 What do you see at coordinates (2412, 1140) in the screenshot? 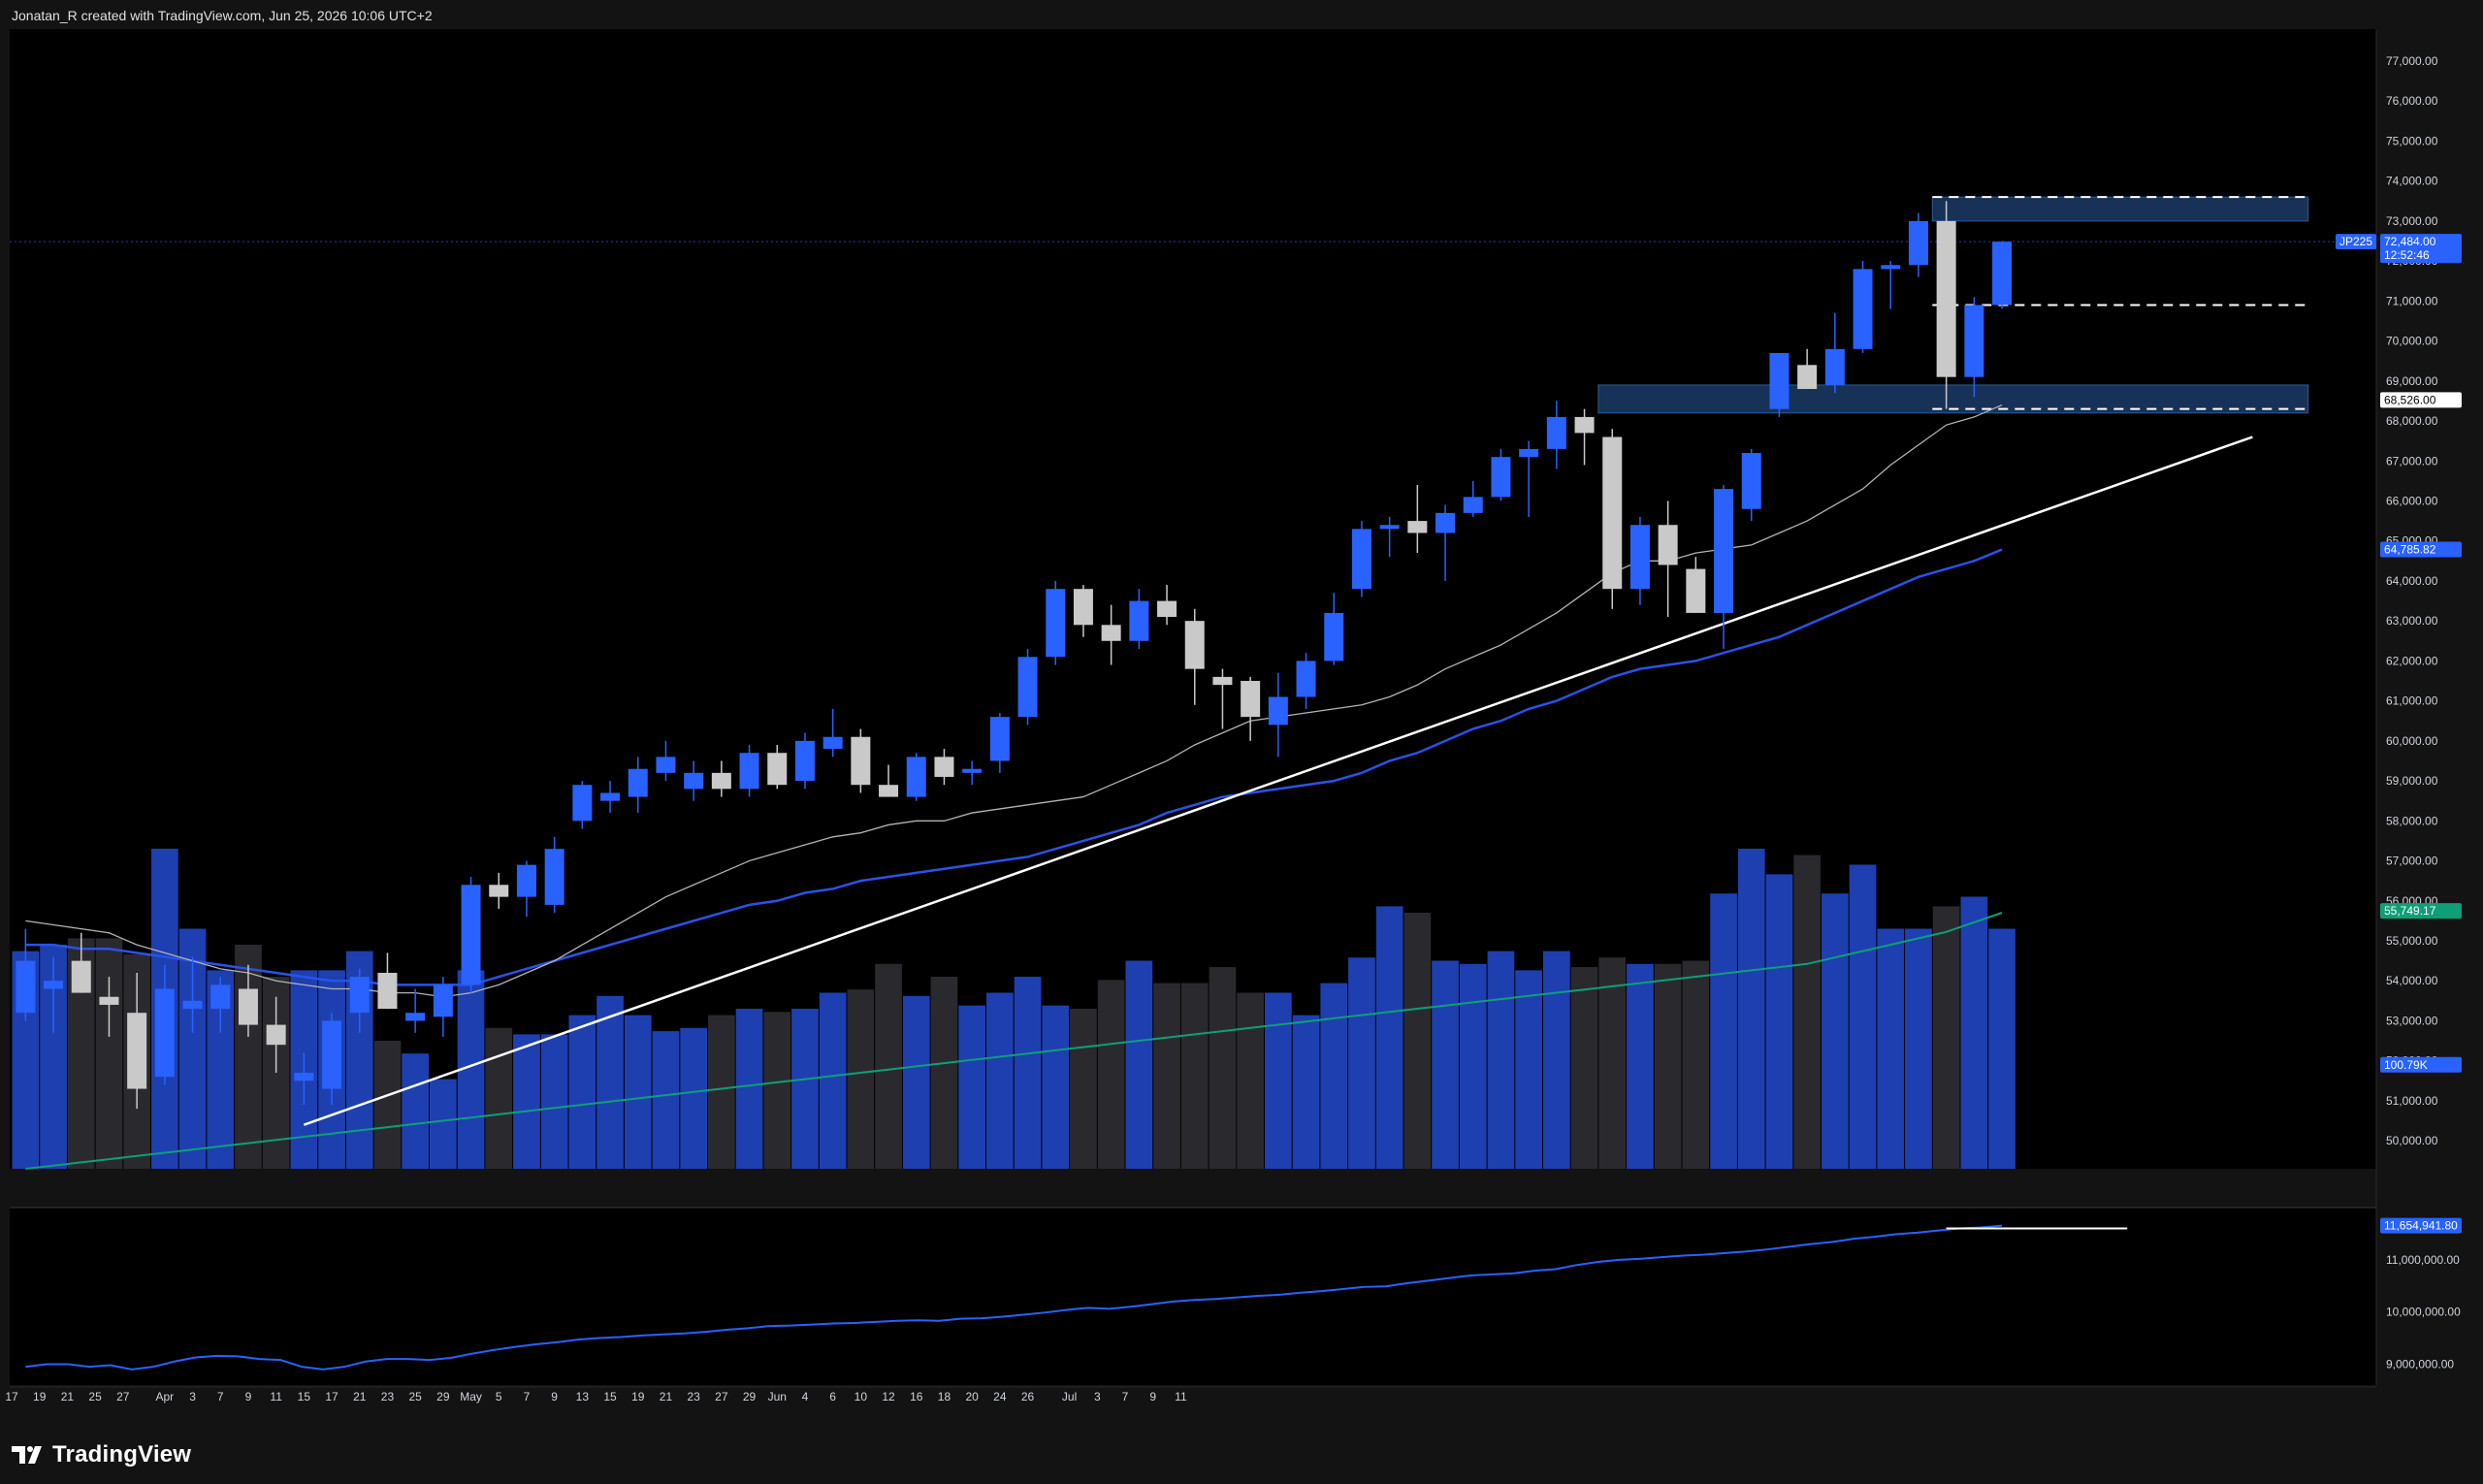
I see `price-tick-label: 50,000.00` at bounding box center [2412, 1140].